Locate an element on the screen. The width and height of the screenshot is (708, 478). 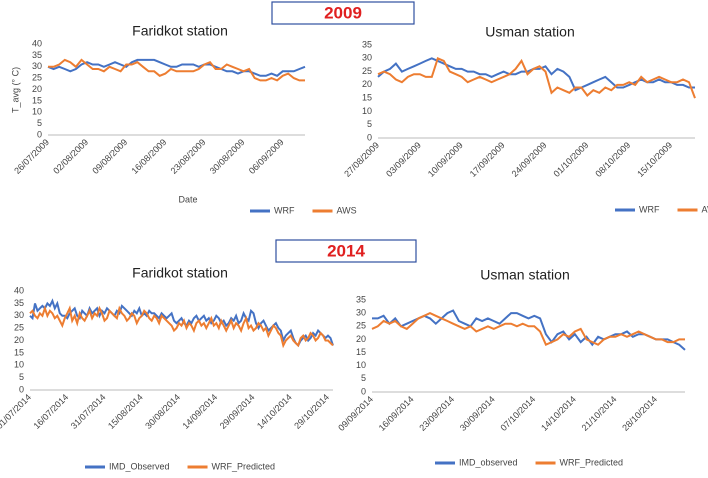
x-tick-label: 01/07/2014 is located at coordinates (16, 411).